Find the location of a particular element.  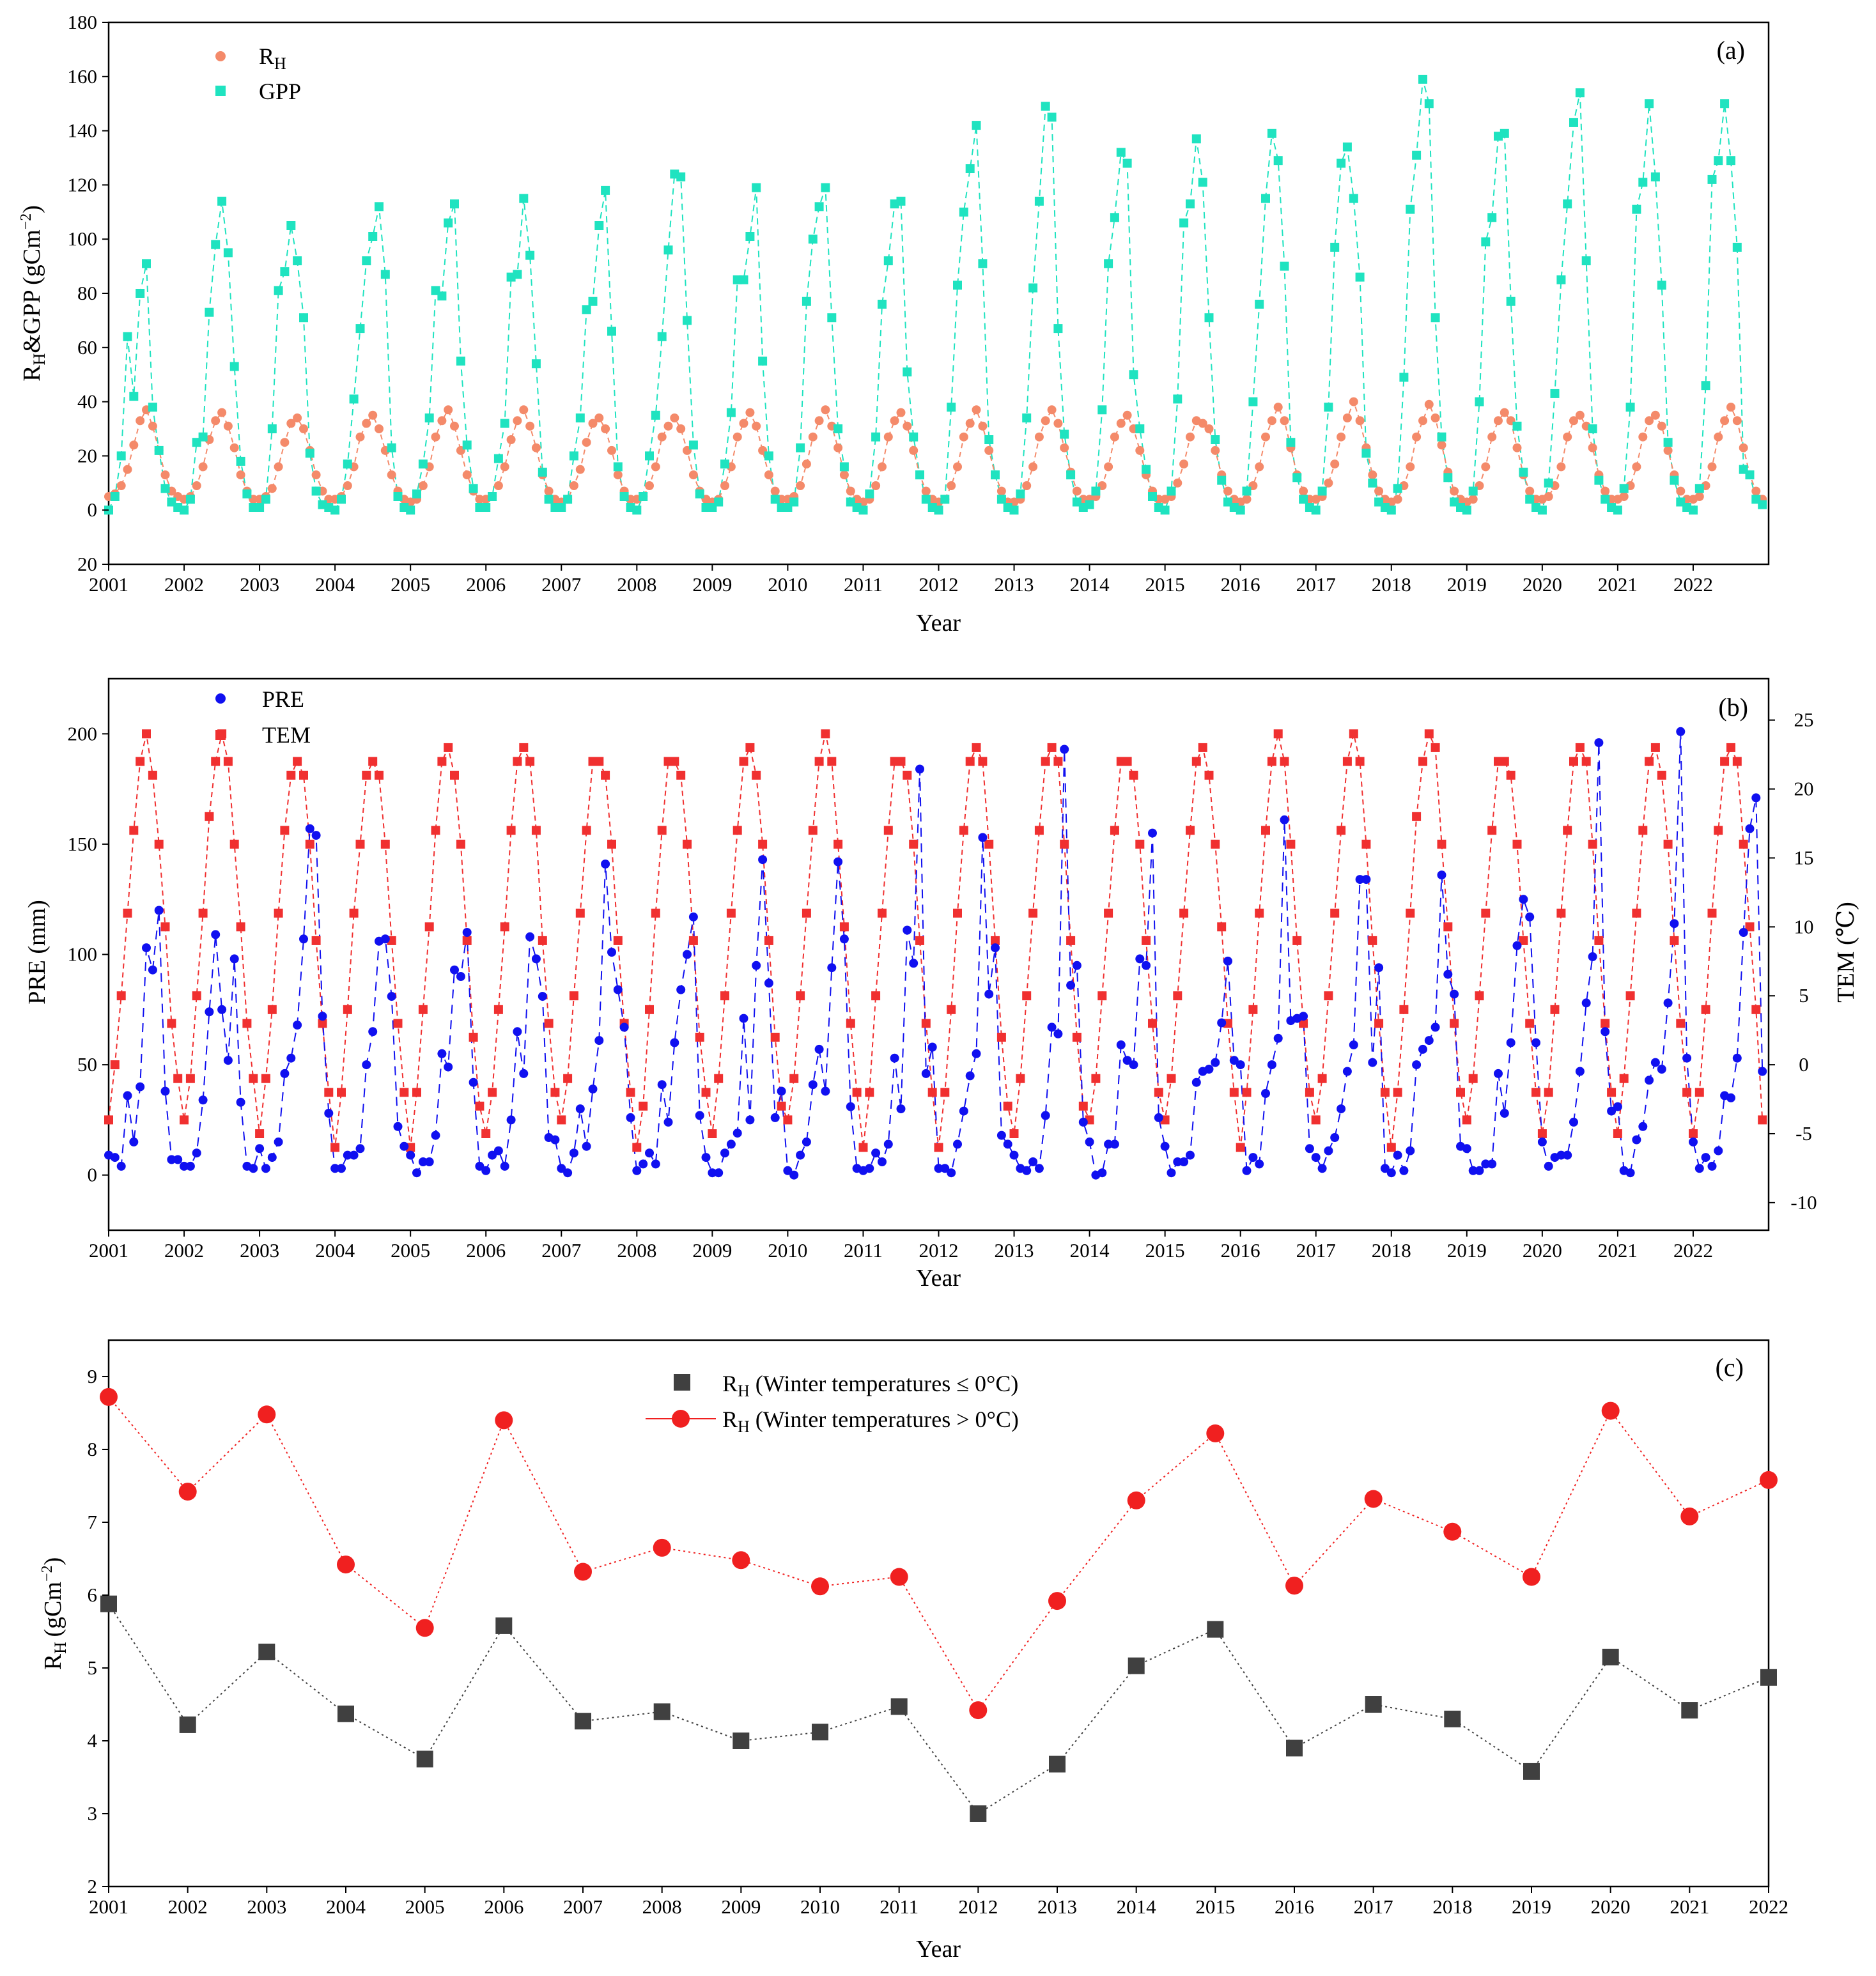

a-xtick-label: 2002 is located at coordinates (184, 584).